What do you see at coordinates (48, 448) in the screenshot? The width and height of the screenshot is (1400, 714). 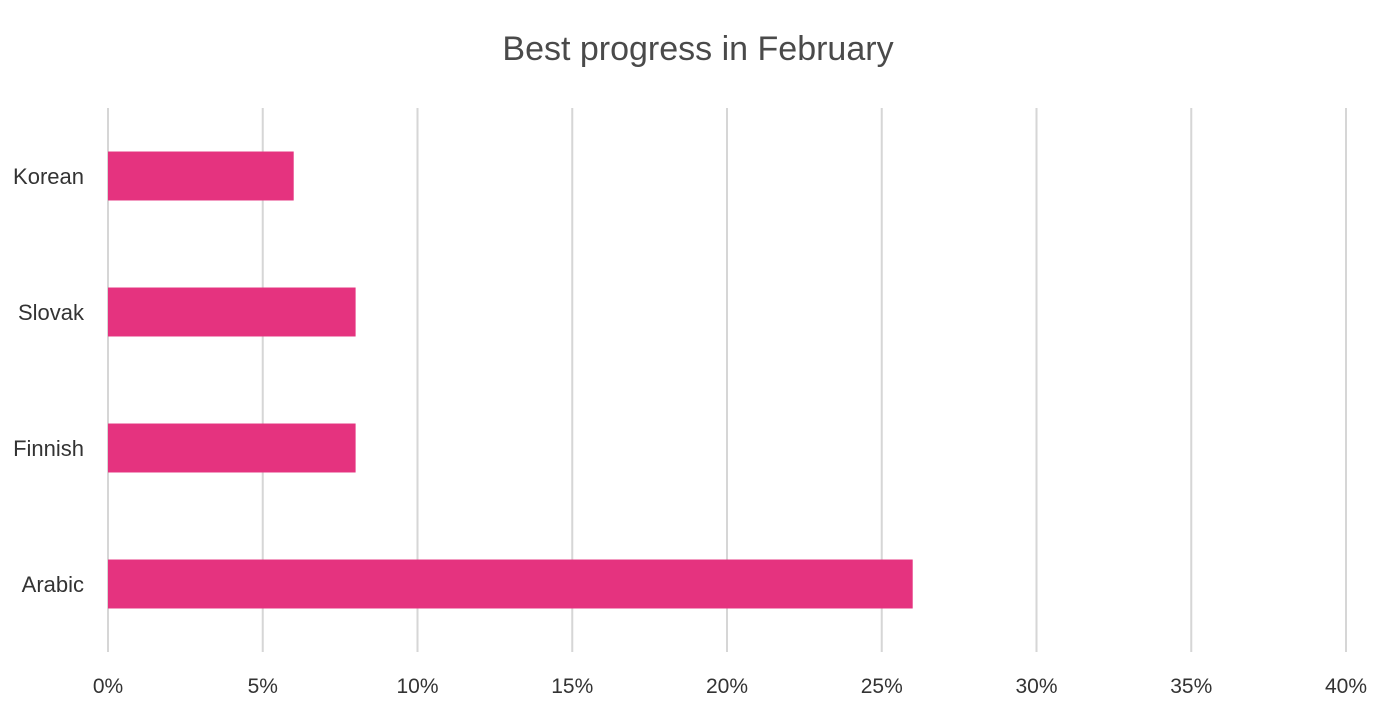 I see `category-label: Finnish` at bounding box center [48, 448].